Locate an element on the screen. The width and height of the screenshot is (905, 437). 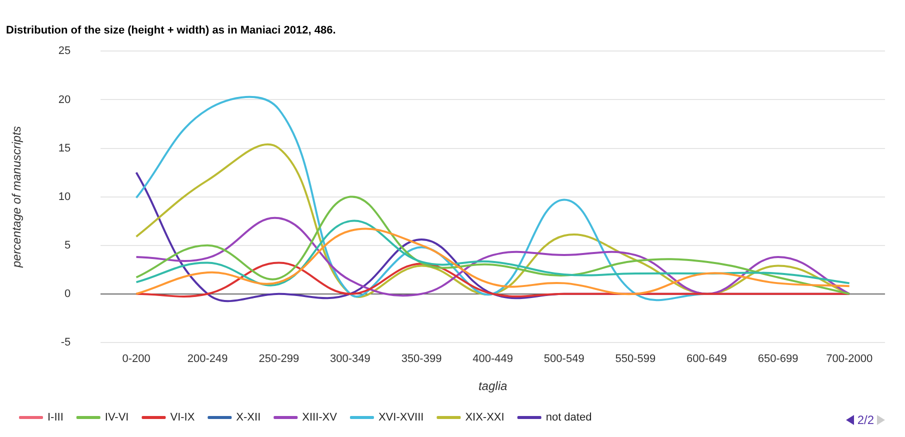
x-tick-label: 550-599 is located at coordinates (635, 359).